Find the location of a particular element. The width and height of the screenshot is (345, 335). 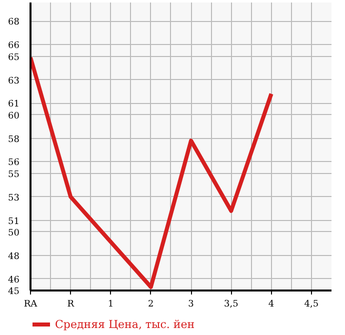

y-tick-label: 45 is located at coordinates (14, 292).